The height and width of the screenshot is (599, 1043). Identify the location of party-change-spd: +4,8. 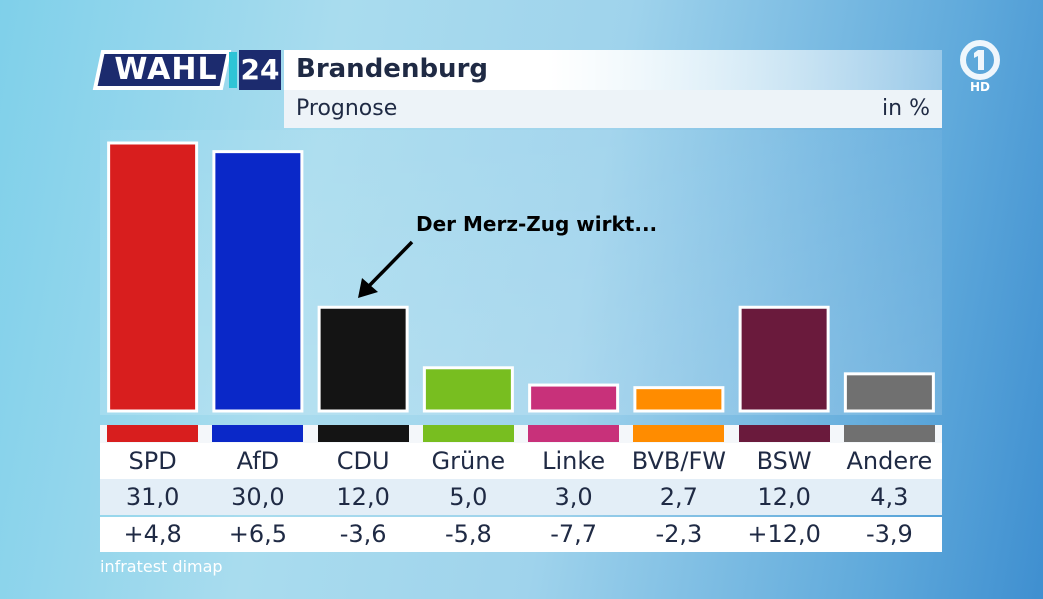
(152, 534).